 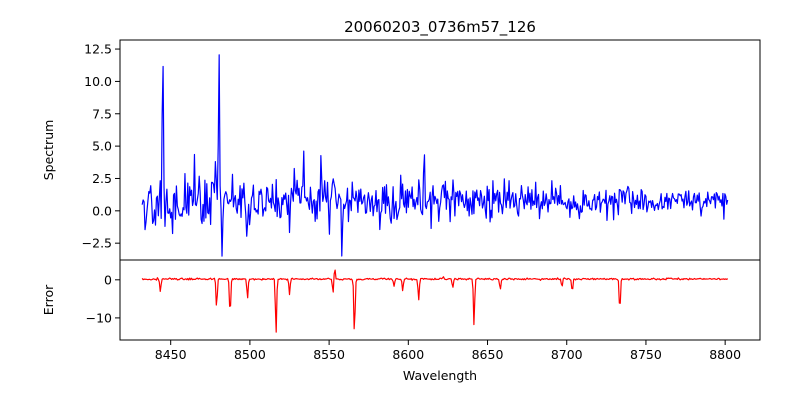 What do you see at coordinates (440, 375) in the screenshot?
I see `x-axis-label: Wavelength` at bounding box center [440, 375].